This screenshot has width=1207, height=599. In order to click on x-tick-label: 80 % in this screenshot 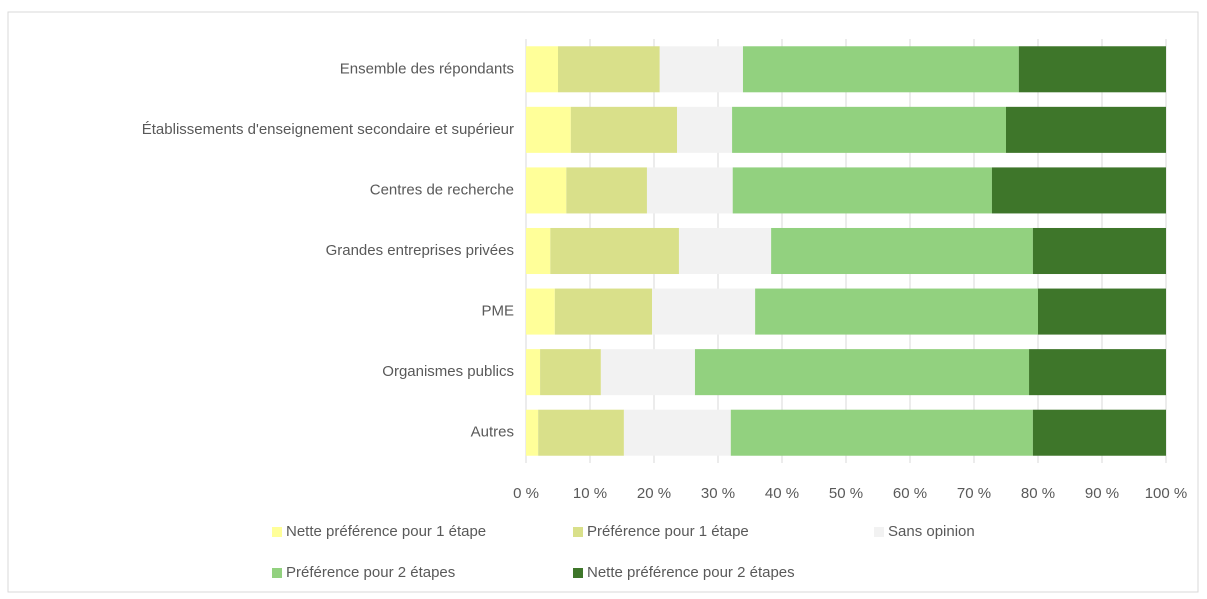, I will do `click(1038, 493)`.